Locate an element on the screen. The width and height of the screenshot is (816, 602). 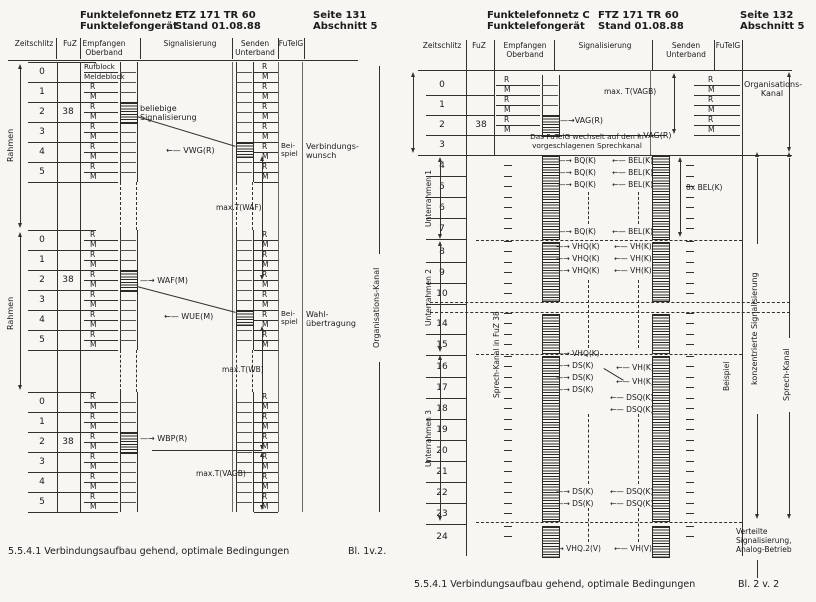
timeslot-label: 22 is located at coordinates (442, 493).